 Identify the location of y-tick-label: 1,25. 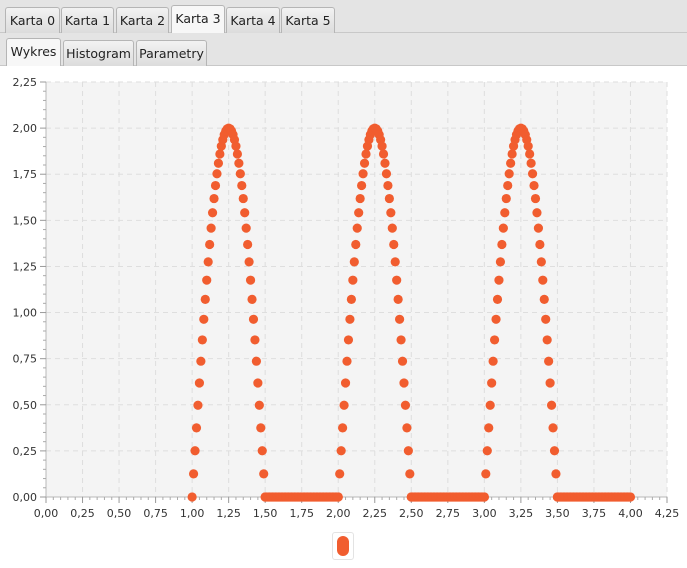
(25, 266).